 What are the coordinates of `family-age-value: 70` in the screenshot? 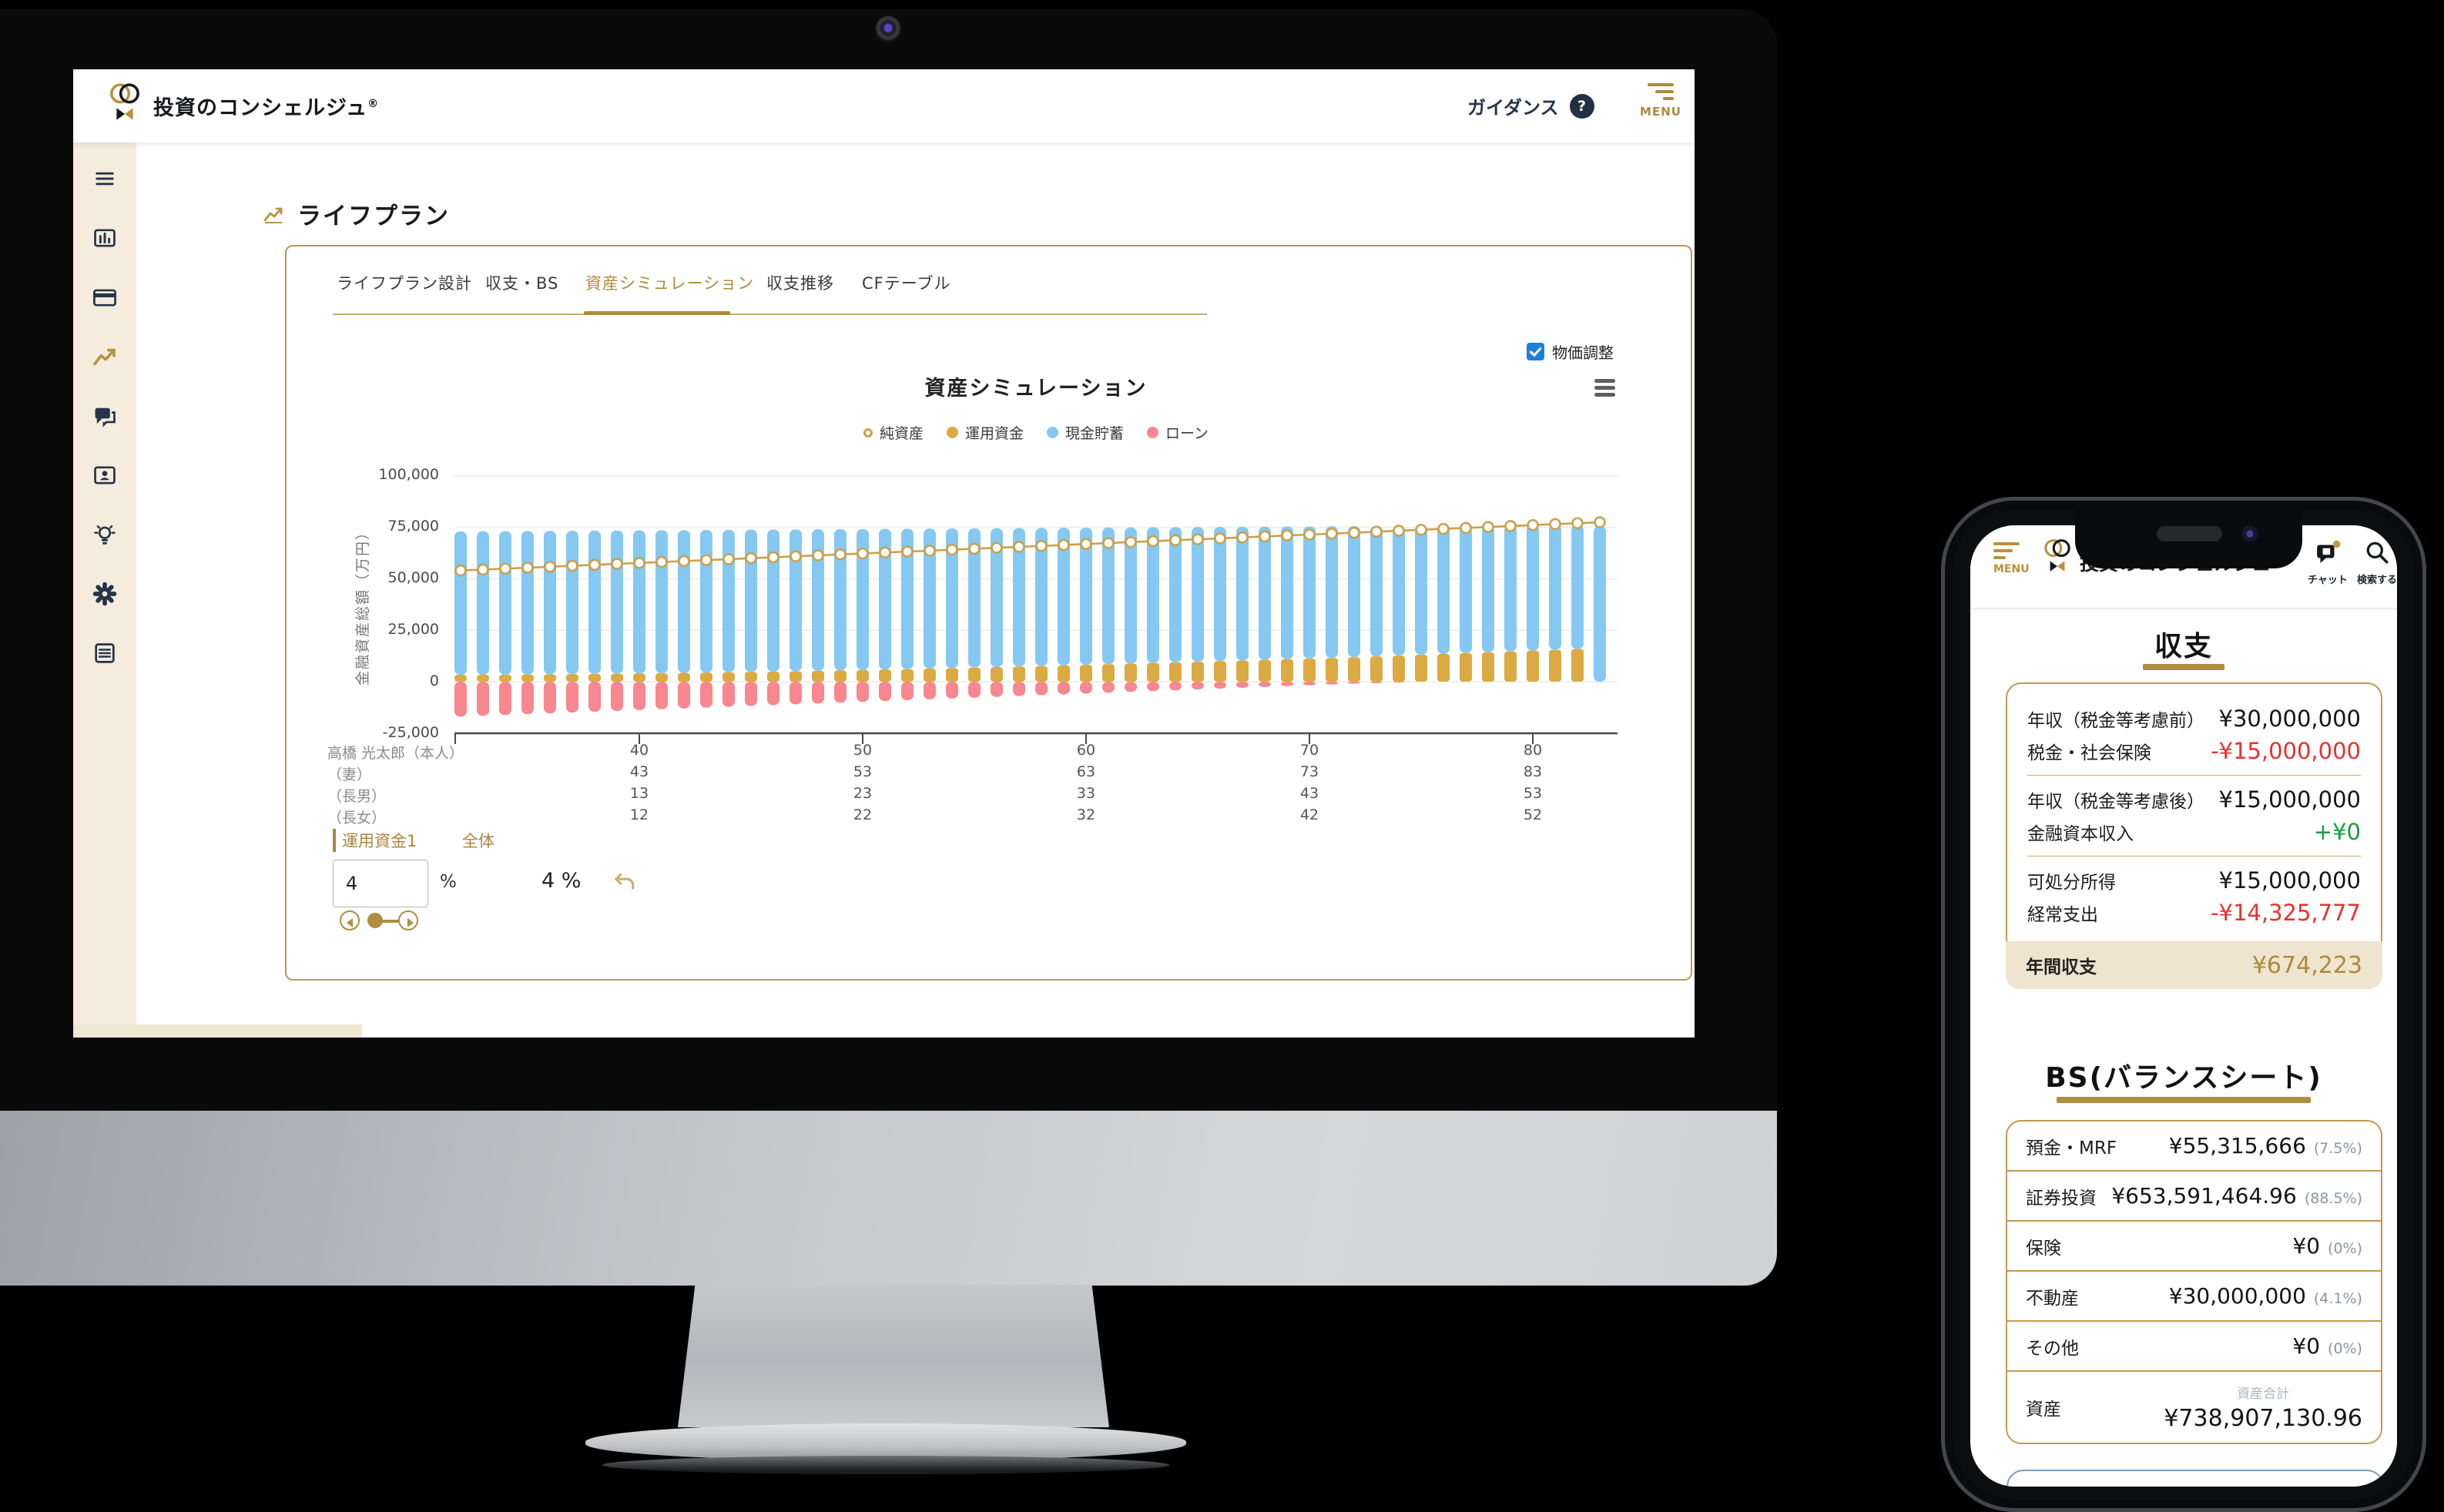 It's located at (1309, 750).